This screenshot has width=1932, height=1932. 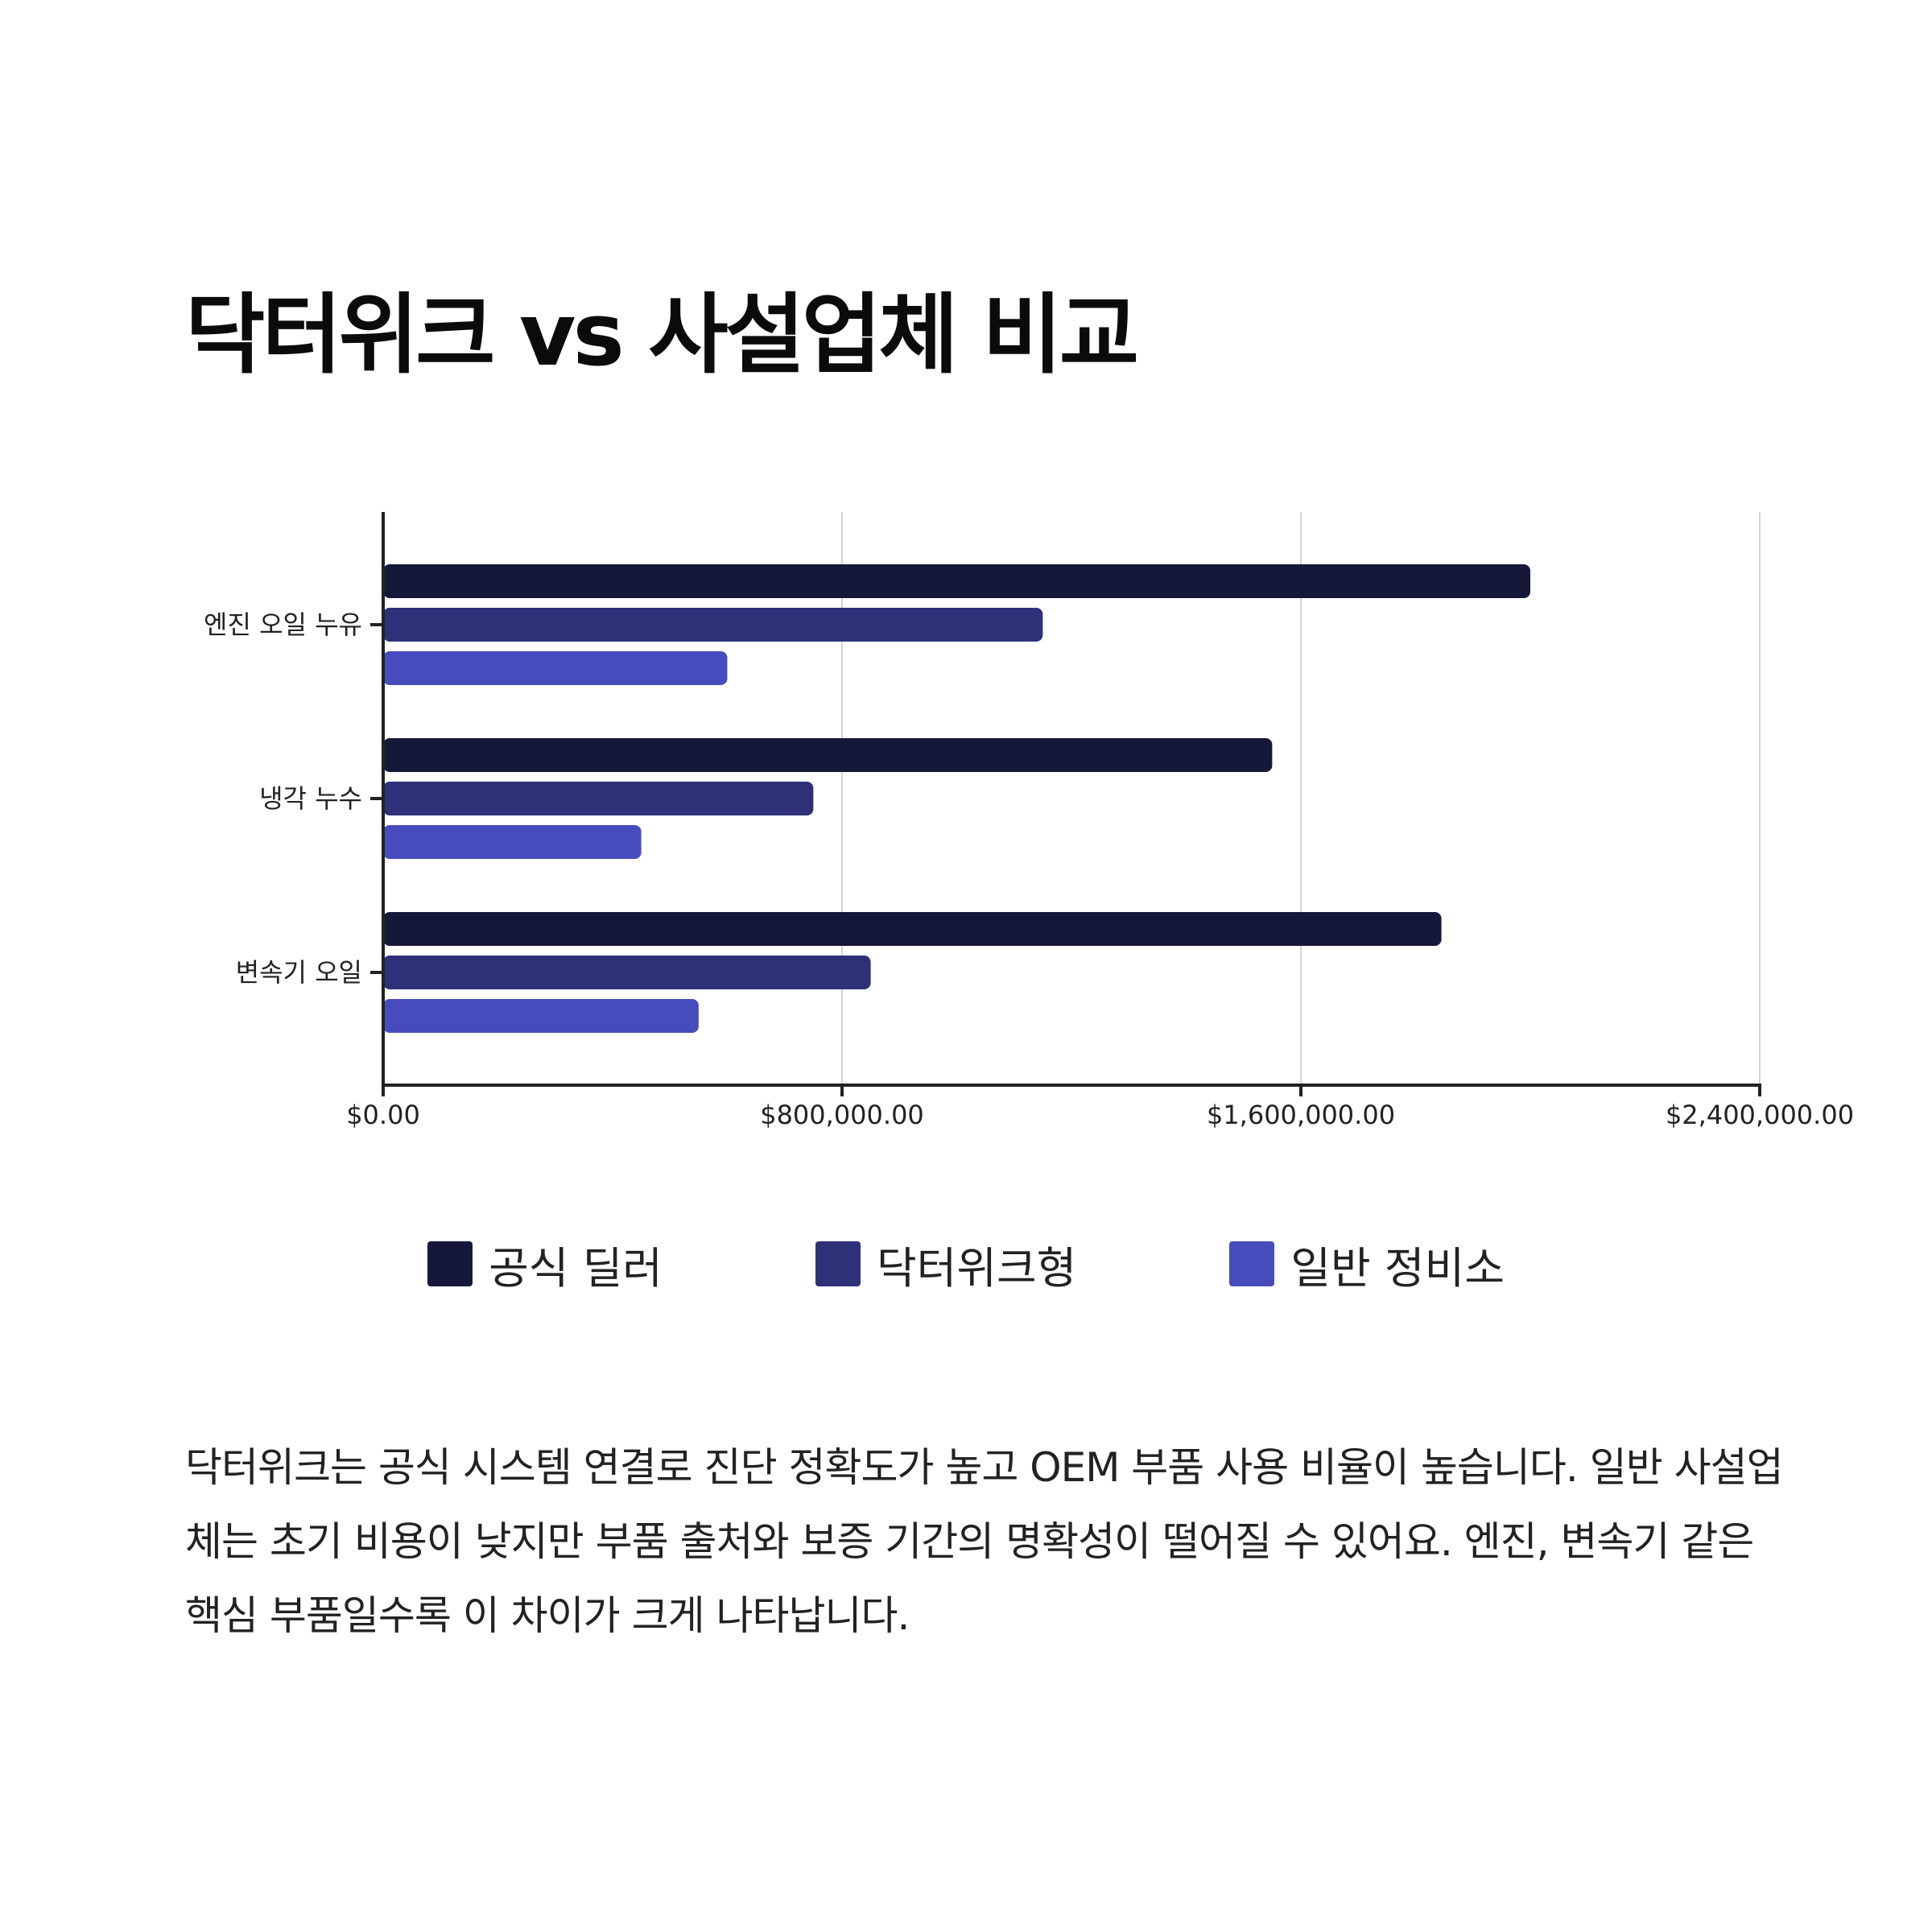 What do you see at coordinates (662, 335) in the screenshot?
I see `page-title: 닥터위크 vs 사설업체 비교` at bounding box center [662, 335].